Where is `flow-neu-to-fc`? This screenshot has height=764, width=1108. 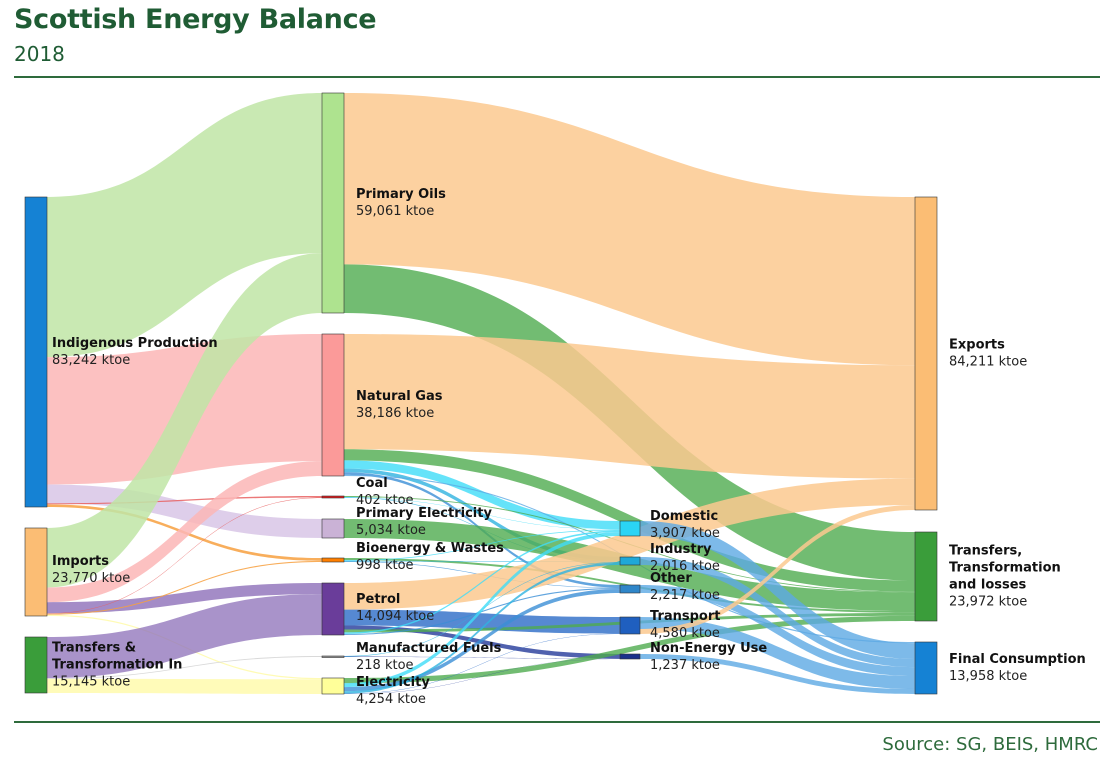 flow-neu-to-fc is located at coordinates (777, 674).